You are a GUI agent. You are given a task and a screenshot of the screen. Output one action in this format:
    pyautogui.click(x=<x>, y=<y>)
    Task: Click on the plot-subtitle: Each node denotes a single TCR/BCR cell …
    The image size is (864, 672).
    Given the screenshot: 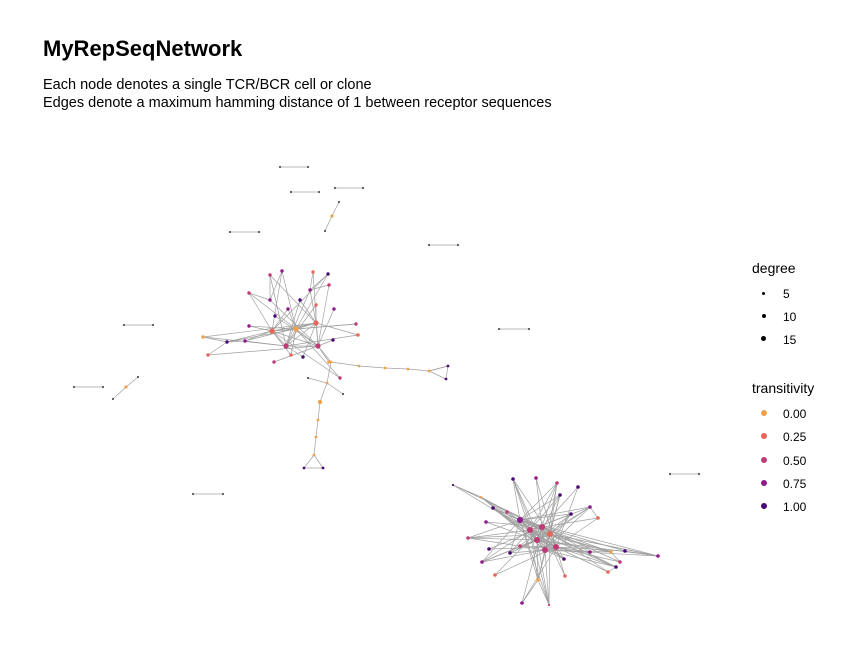 What is the action you would take?
    pyautogui.click(x=297, y=94)
    